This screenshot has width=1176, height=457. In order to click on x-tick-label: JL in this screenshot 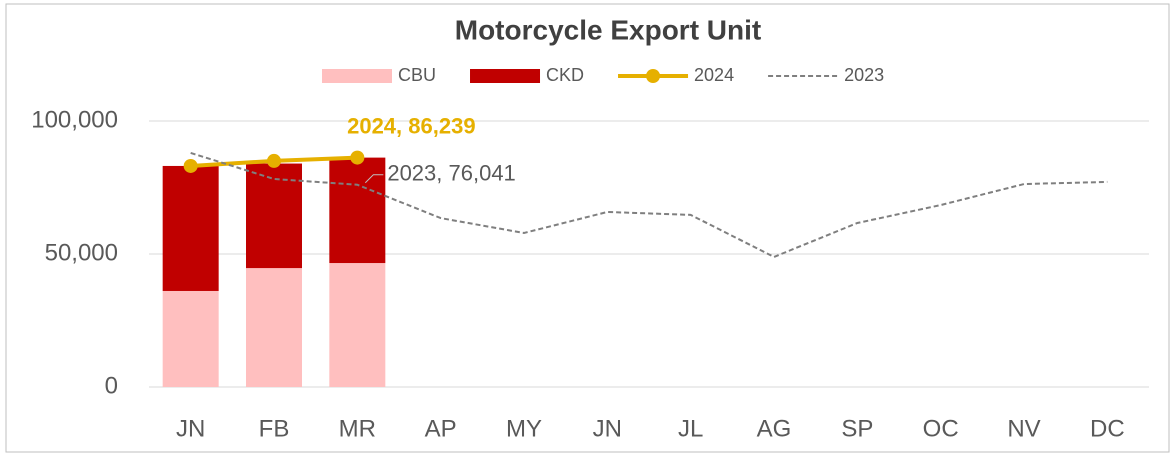, I will do `click(690, 428)`.